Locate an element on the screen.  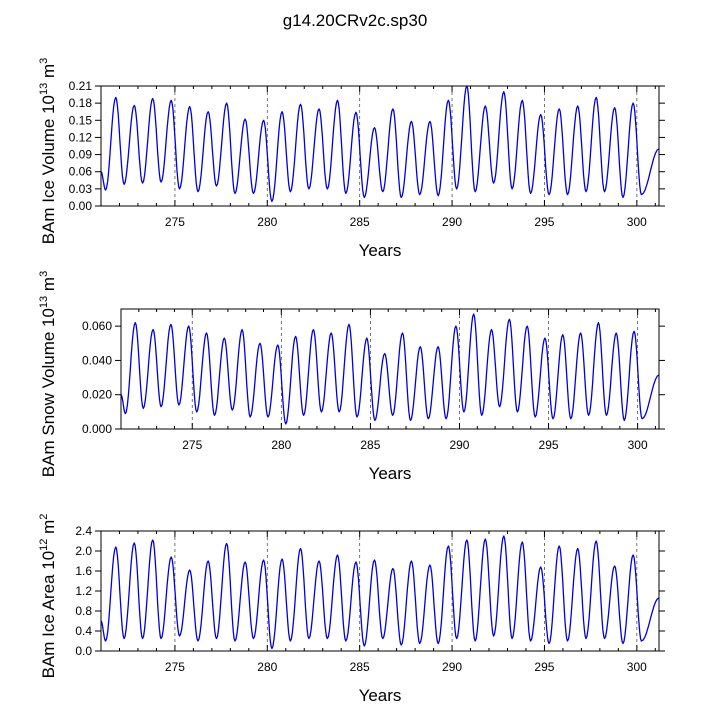
y-axis-label-part: 2 is located at coordinates (44, 517).